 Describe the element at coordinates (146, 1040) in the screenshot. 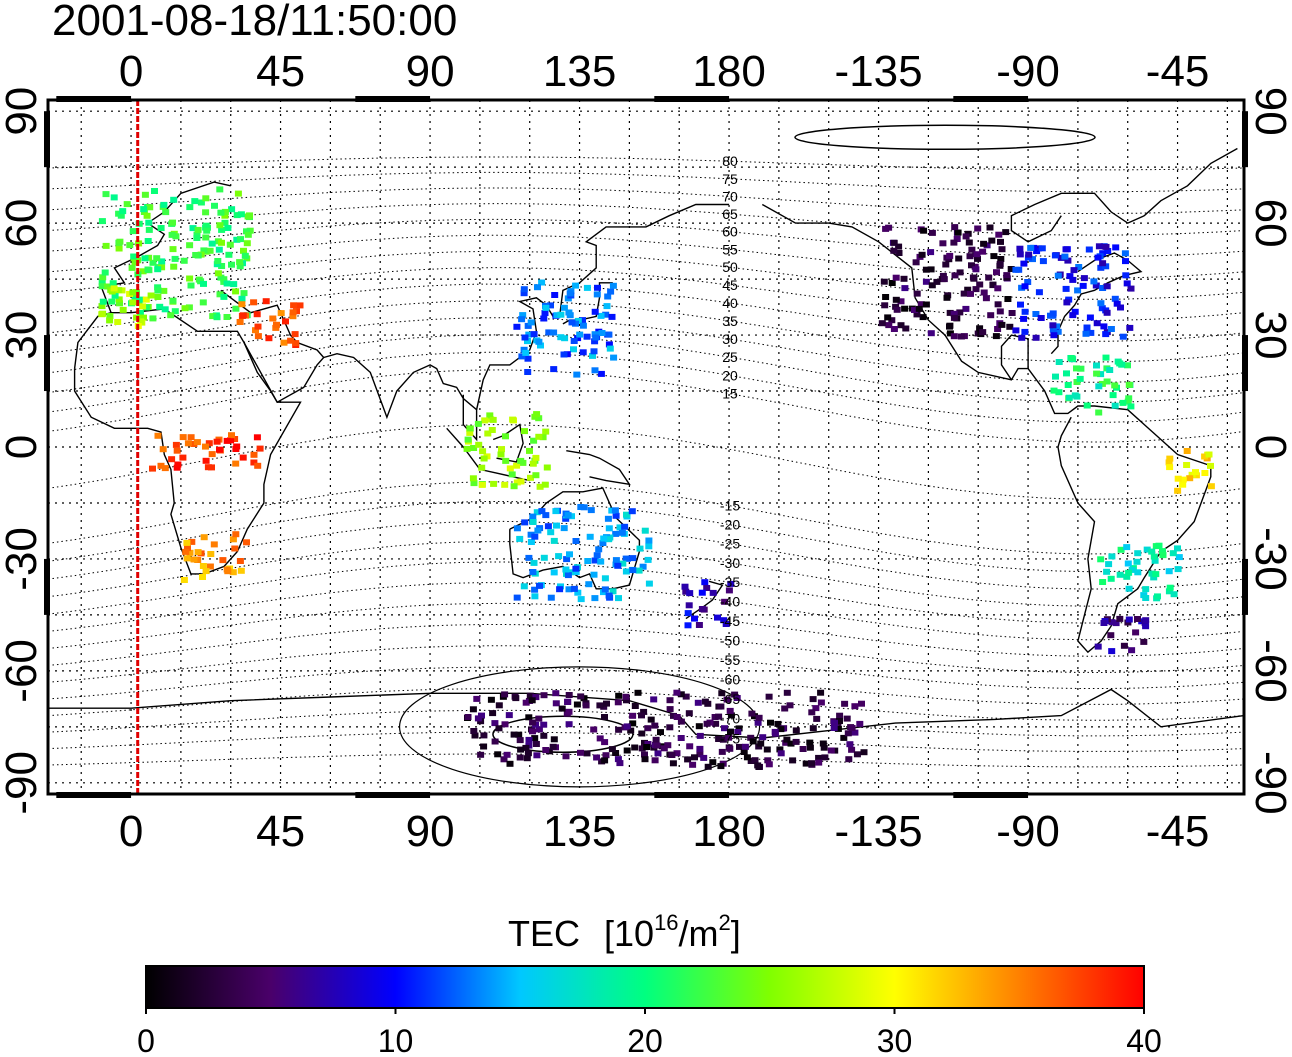

I see `colorbar-tick-label: 0` at that location.